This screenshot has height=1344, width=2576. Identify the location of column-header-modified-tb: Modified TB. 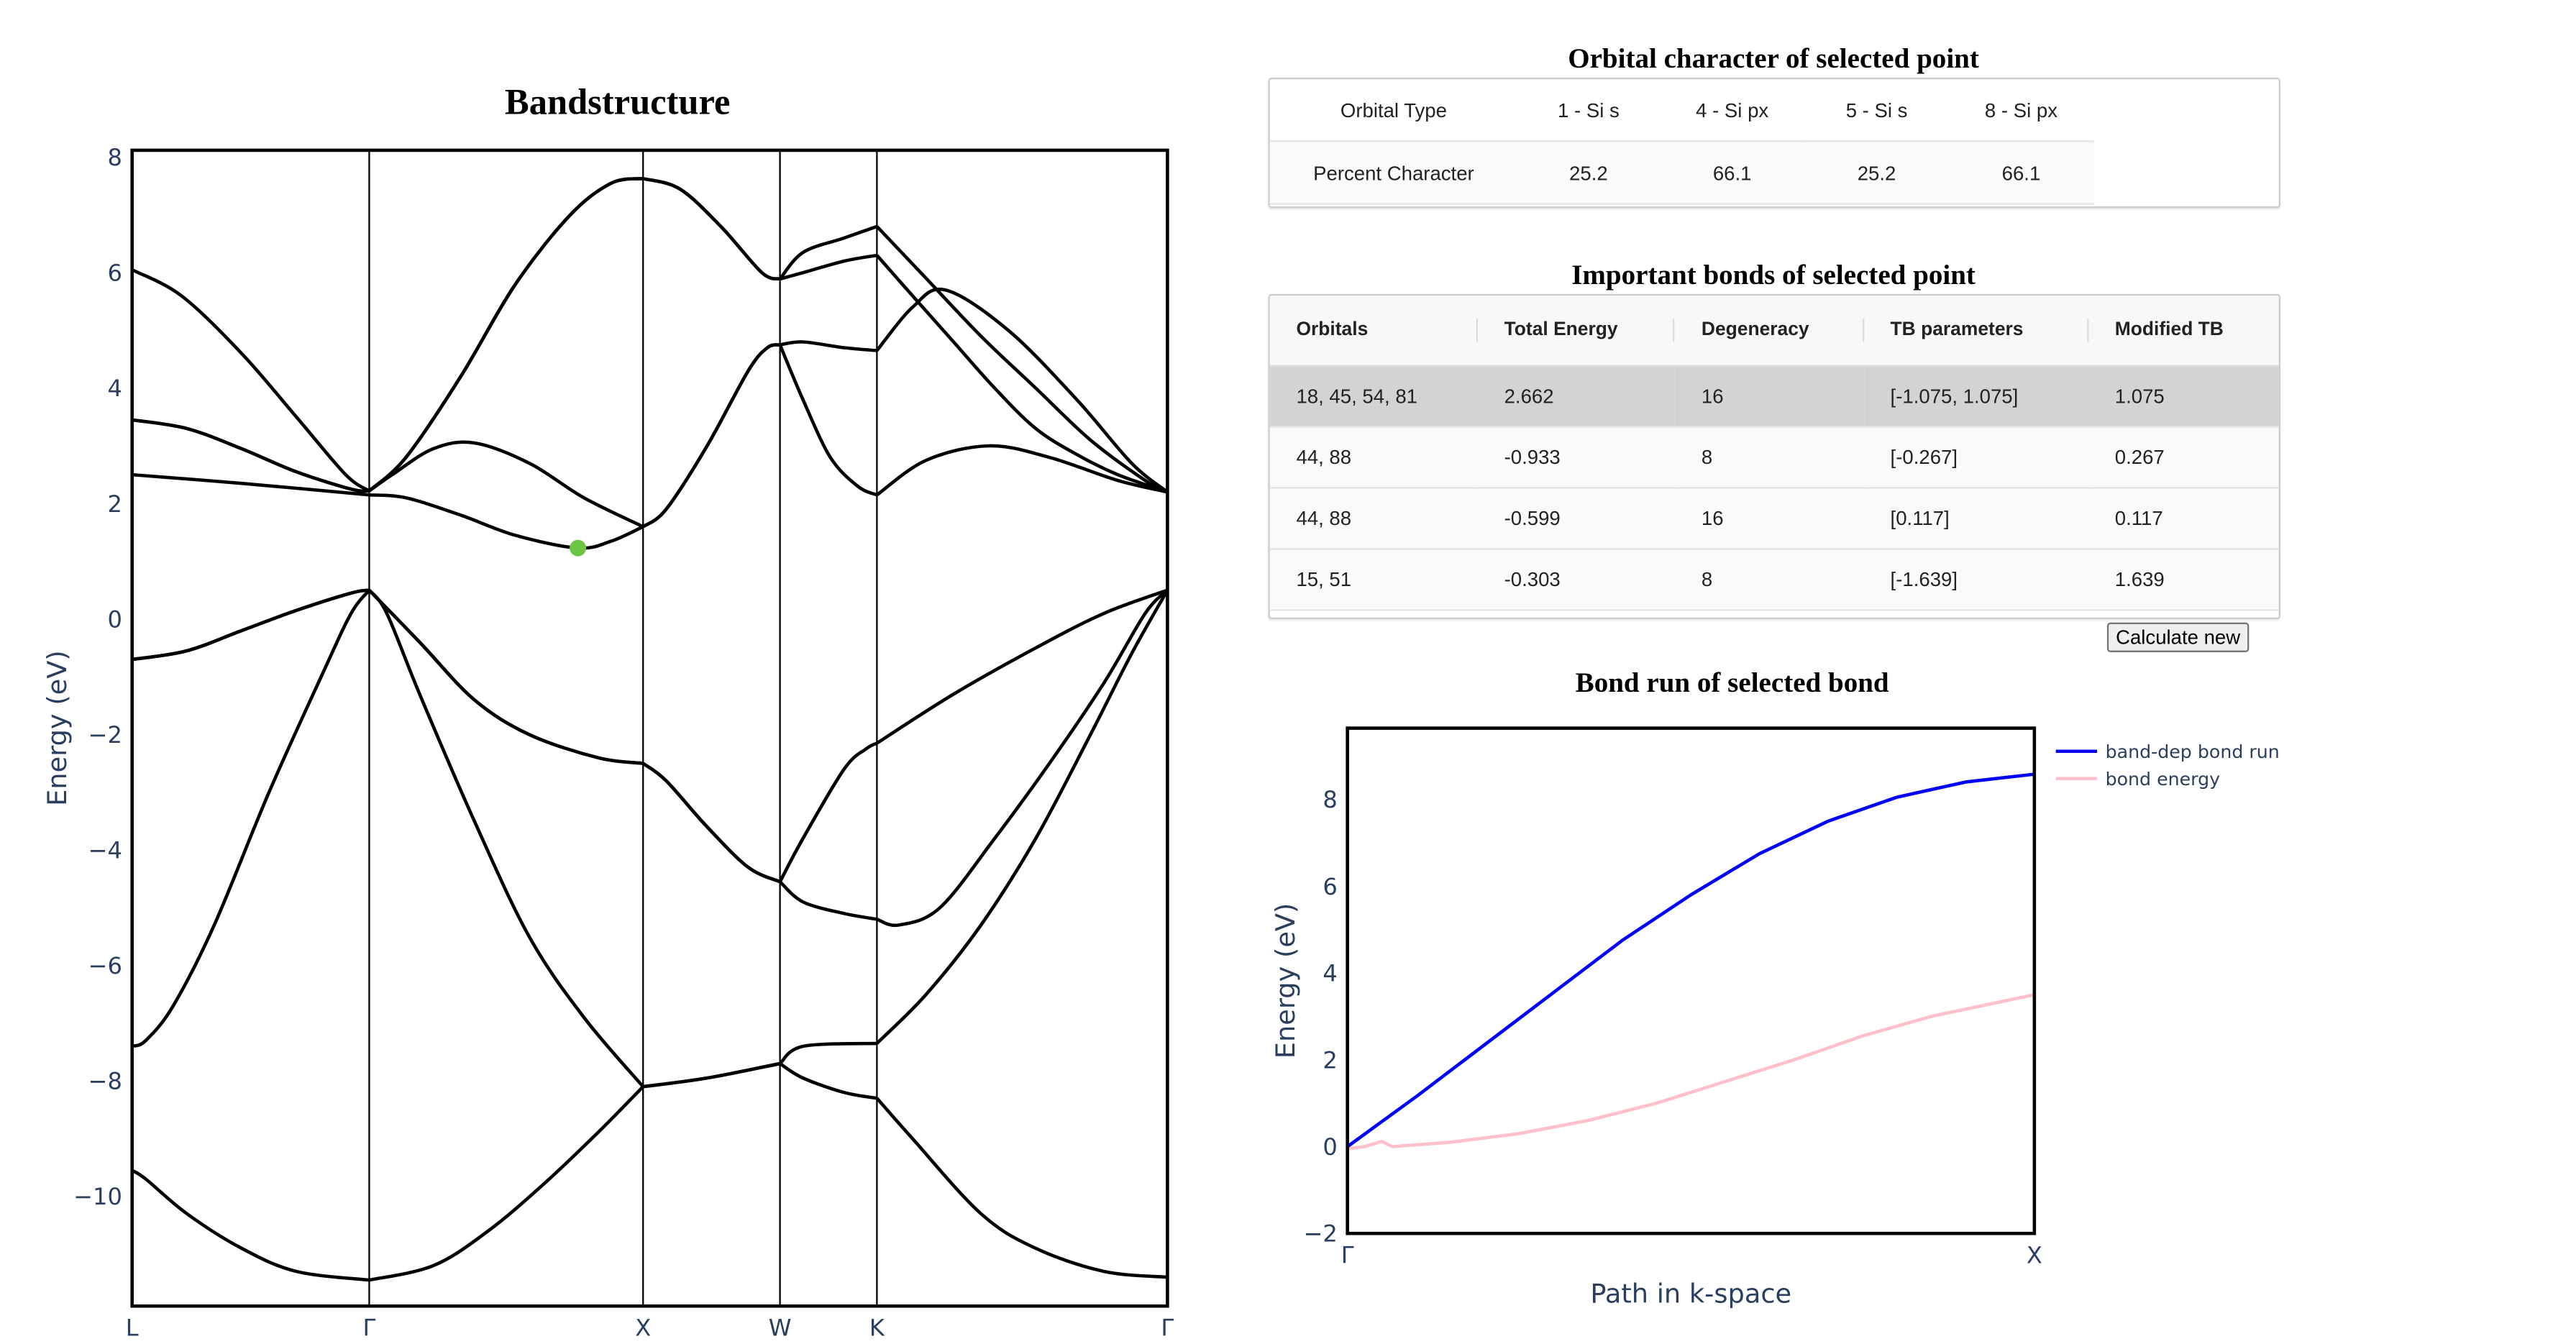
(2183, 331).